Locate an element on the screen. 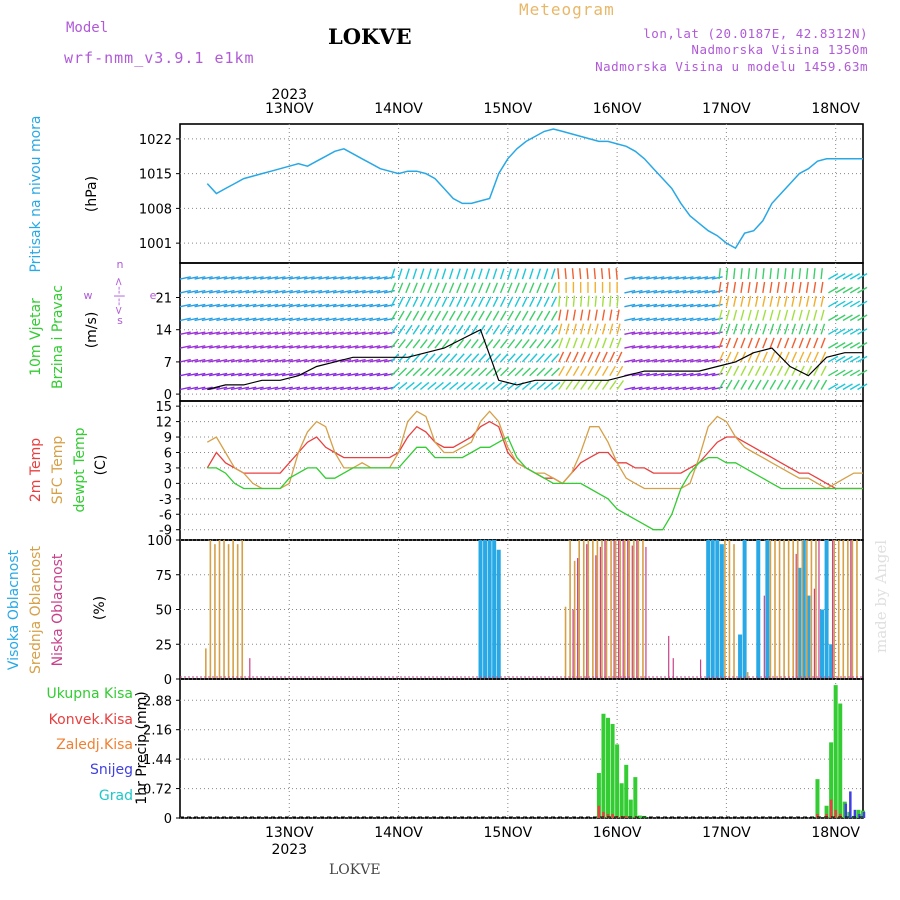 This screenshot has height=900, width=900. x-tick-label-top: 15NOV is located at coordinates (508, 109).